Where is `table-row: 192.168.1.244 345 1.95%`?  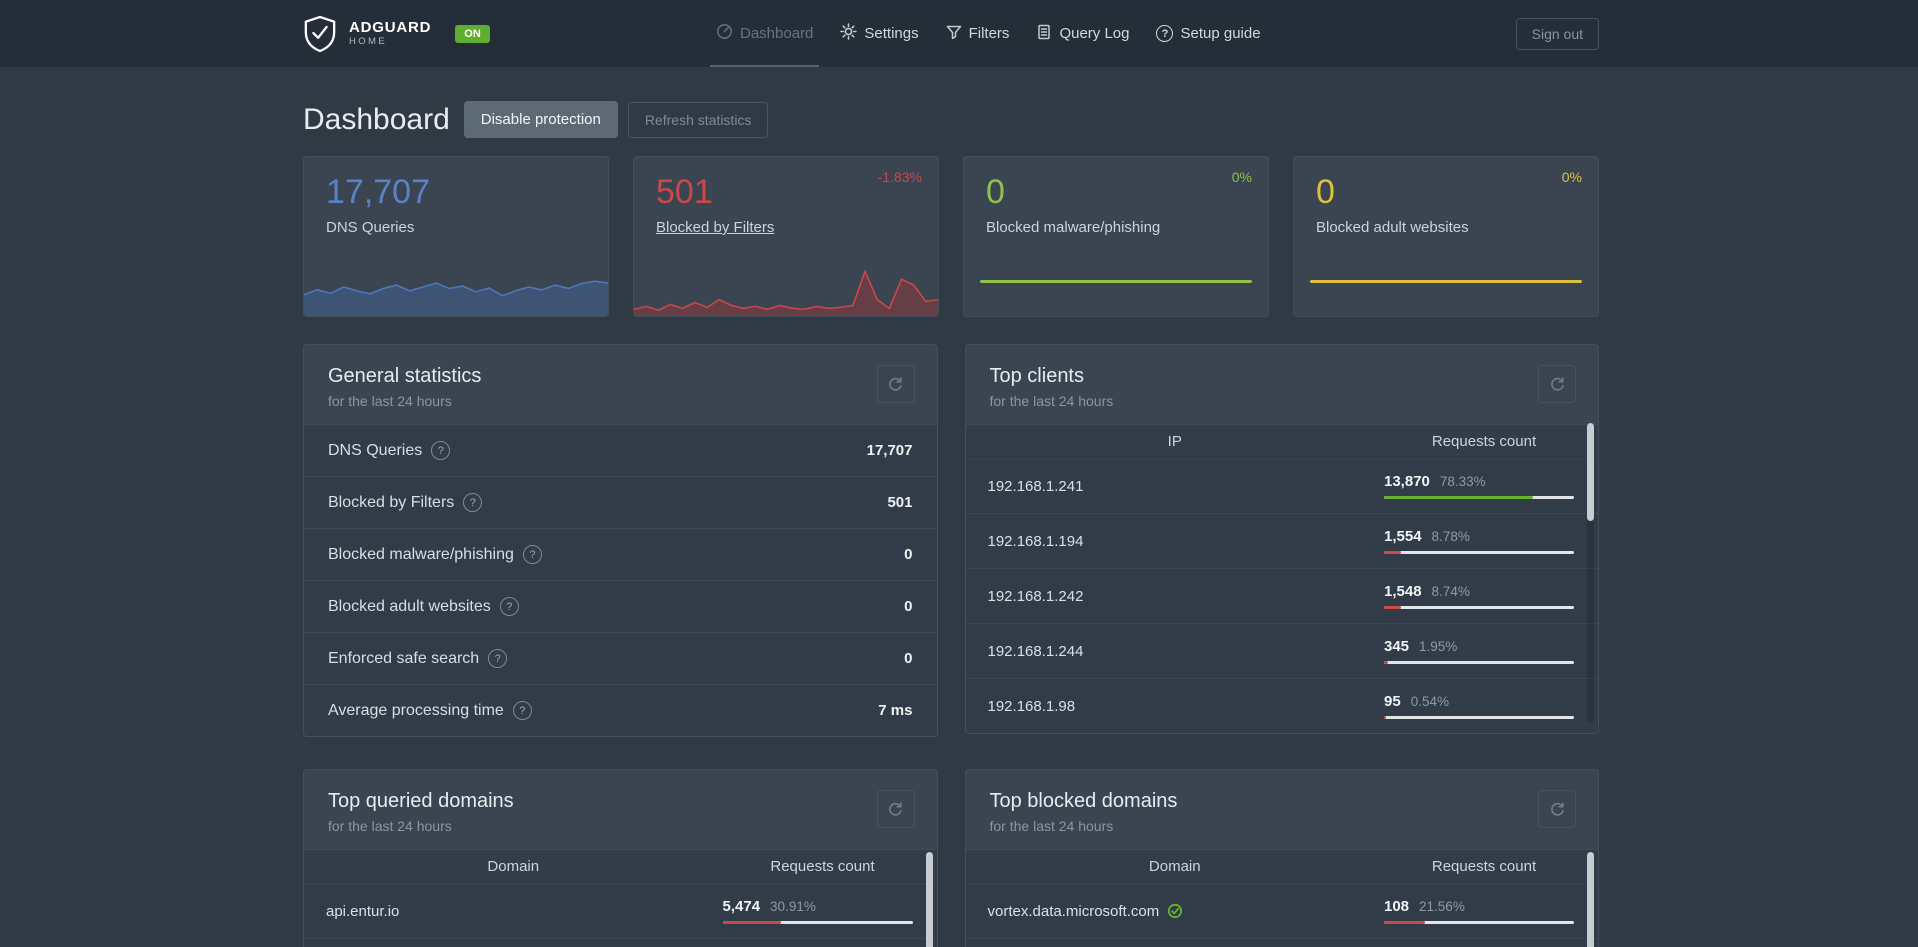 table-row: 192.168.1.244 345 1.95% is located at coordinates (1281, 650).